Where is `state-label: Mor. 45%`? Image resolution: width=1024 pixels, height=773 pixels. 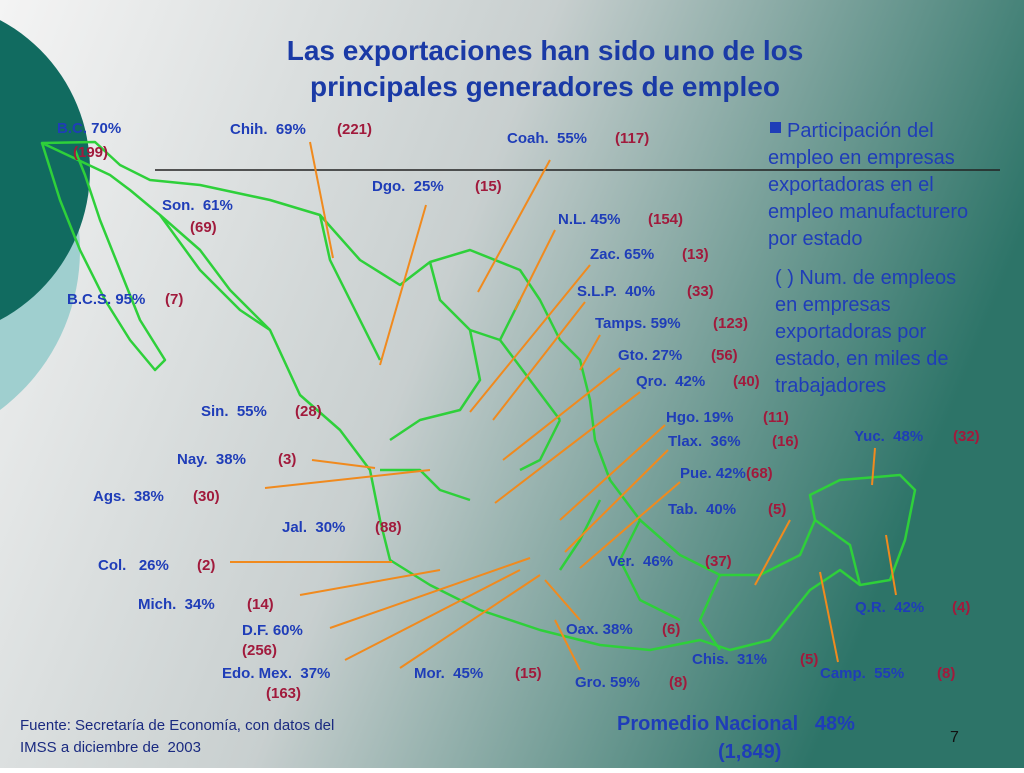
state-label: Mor. 45% is located at coordinates (448, 673).